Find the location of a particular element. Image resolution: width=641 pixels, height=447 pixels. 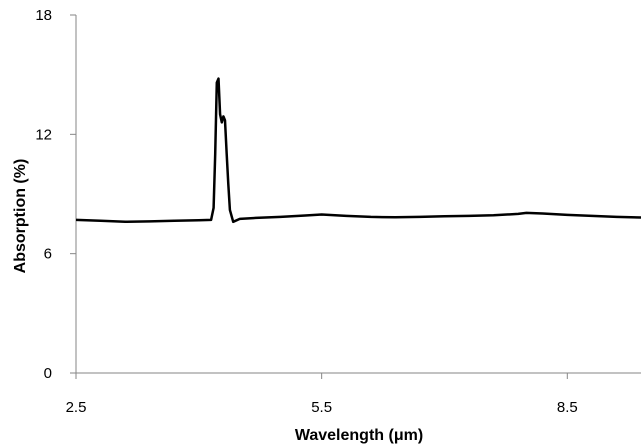

y-tick-label: 18 is located at coordinates (43, 15).